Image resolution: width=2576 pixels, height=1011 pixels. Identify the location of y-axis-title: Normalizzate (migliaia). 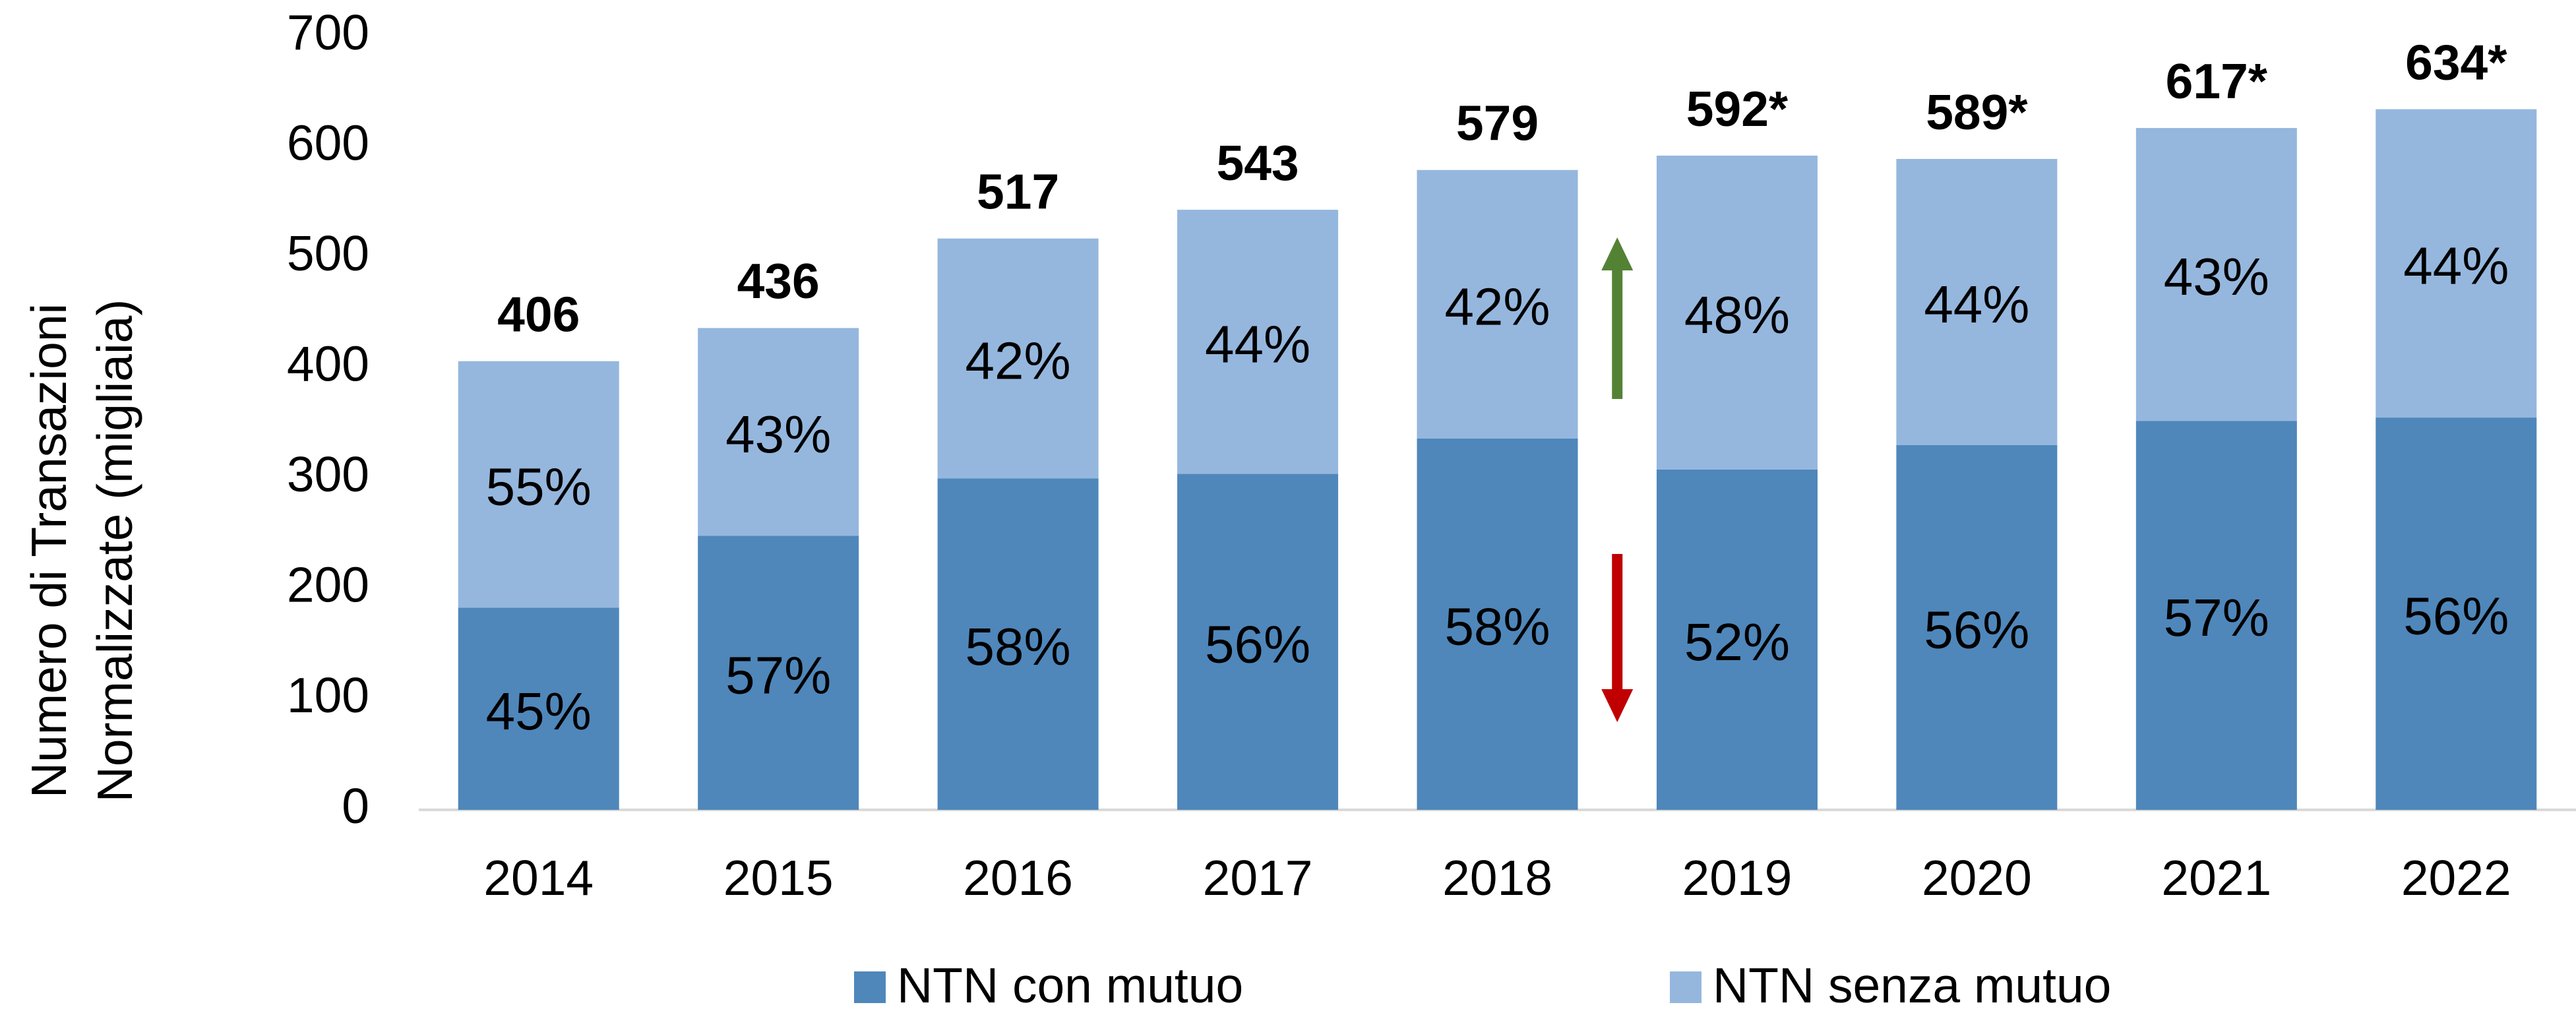
(114, 551).